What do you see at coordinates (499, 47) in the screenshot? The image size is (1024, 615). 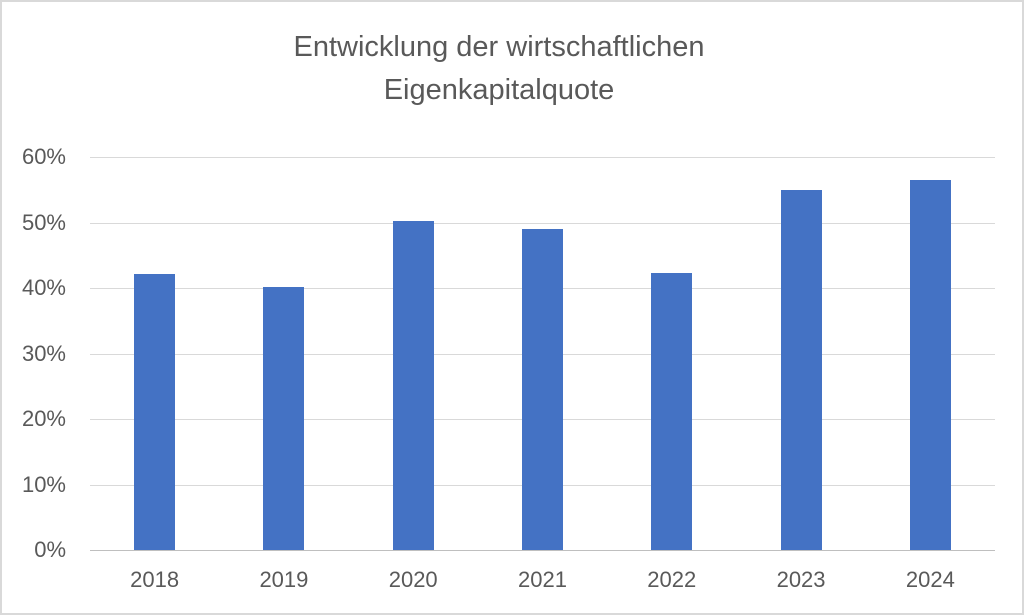 I see `chart-title-line-1: Entwicklung der wirtschaftlichen` at bounding box center [499, 47].